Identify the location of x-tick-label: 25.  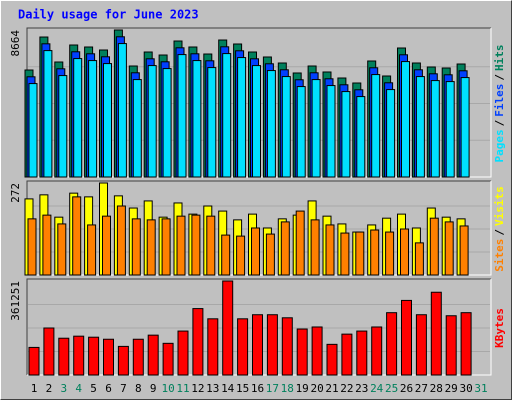
(391, 388).